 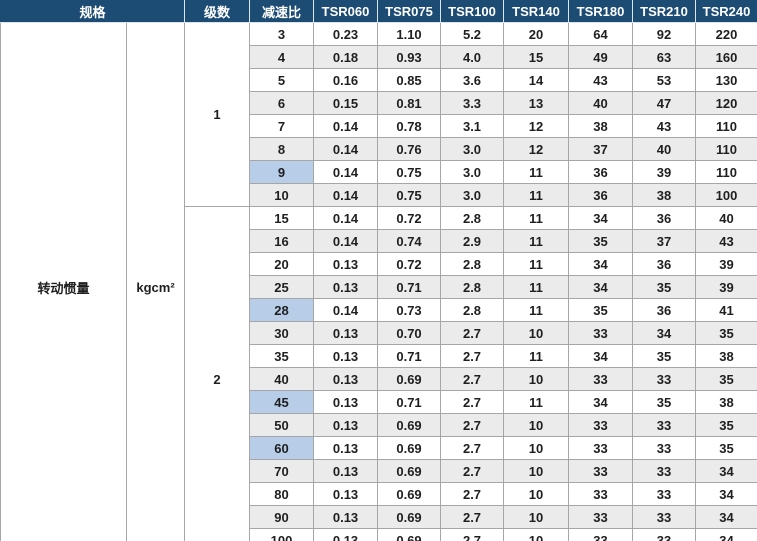 What do you see at coordinates (726, 103) in the screenshot?
I see `value-cell: 120` at bounding box center [726, 103].